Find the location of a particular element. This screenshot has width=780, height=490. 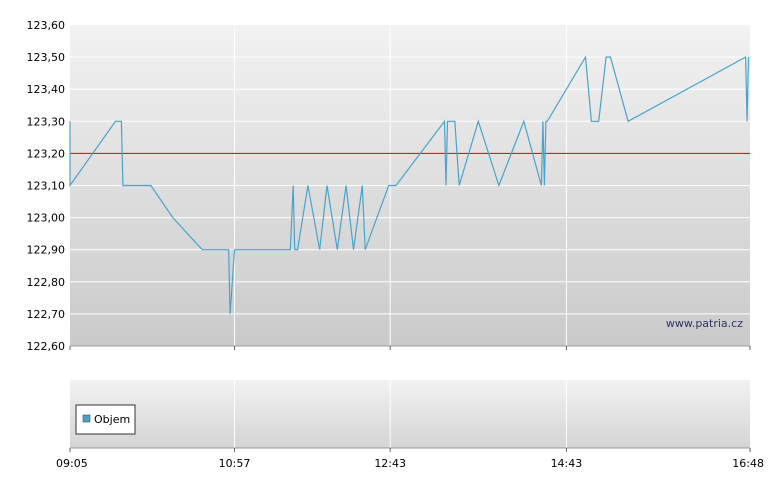

volume-panel: Objem is located at coordinates (410, 414).